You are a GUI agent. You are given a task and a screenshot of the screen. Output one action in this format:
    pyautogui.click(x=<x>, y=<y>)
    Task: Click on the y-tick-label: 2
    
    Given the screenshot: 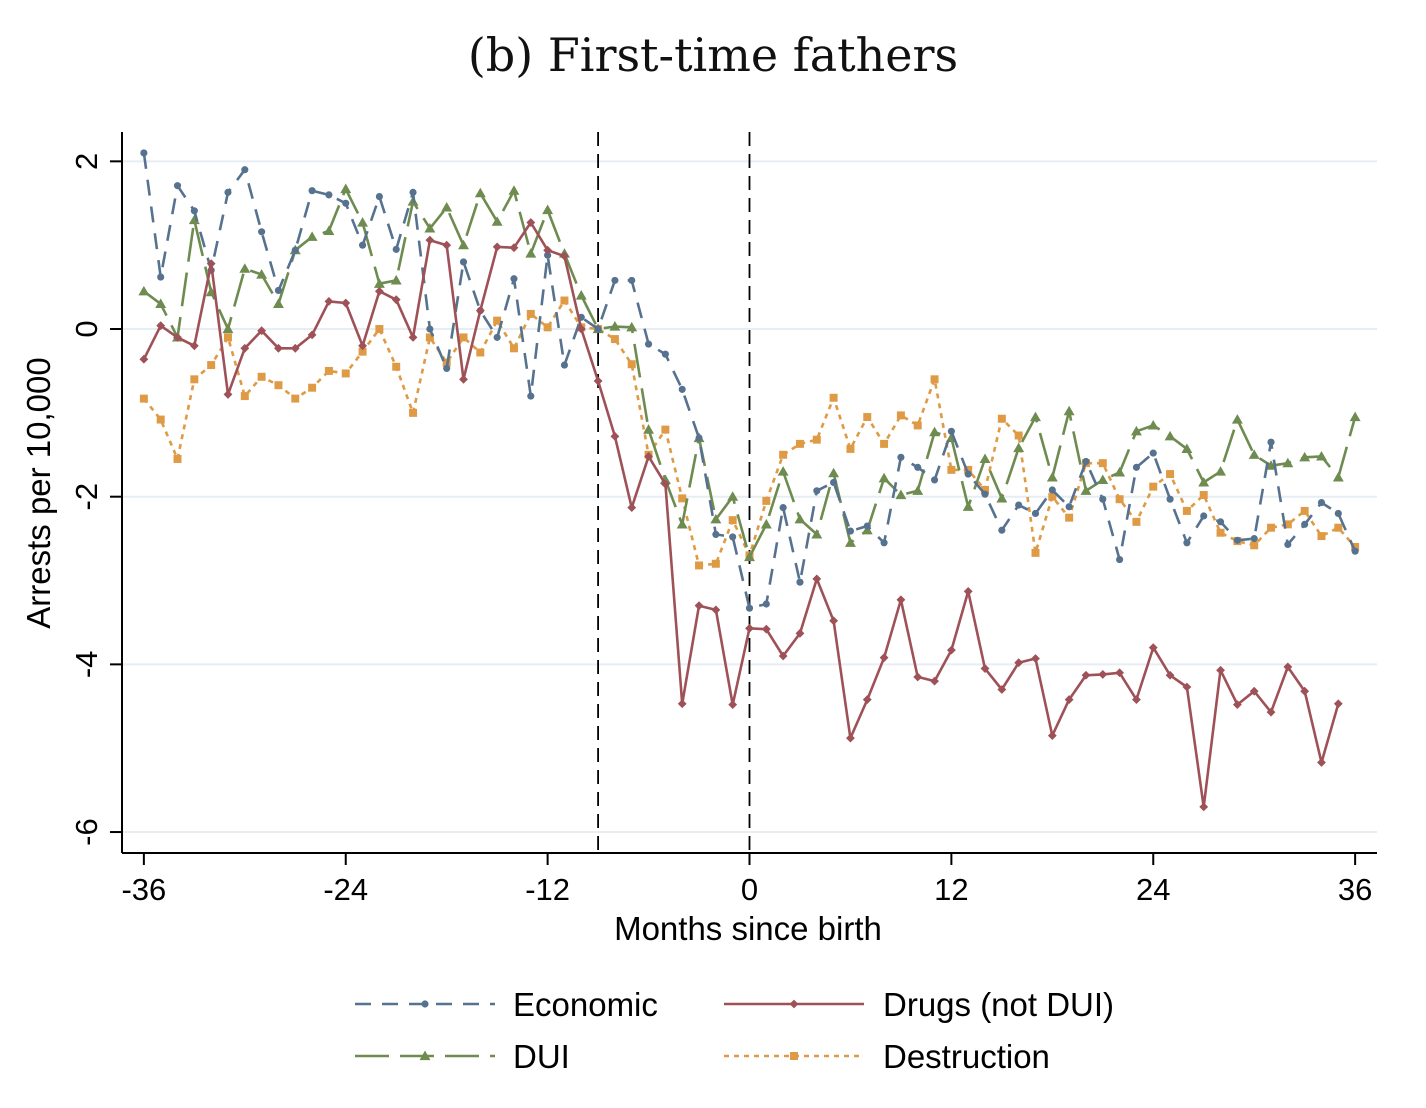 What is the action you would take?
    pyautogui.click(x=86, y=161)
    